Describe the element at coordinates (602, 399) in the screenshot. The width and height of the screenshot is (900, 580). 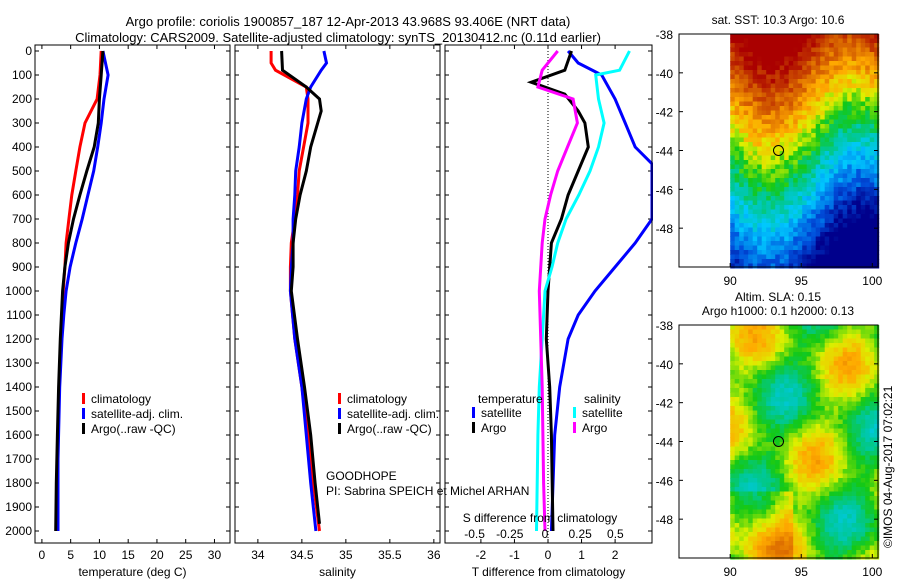
I see `legend-title-salinity: salinity` at that location.